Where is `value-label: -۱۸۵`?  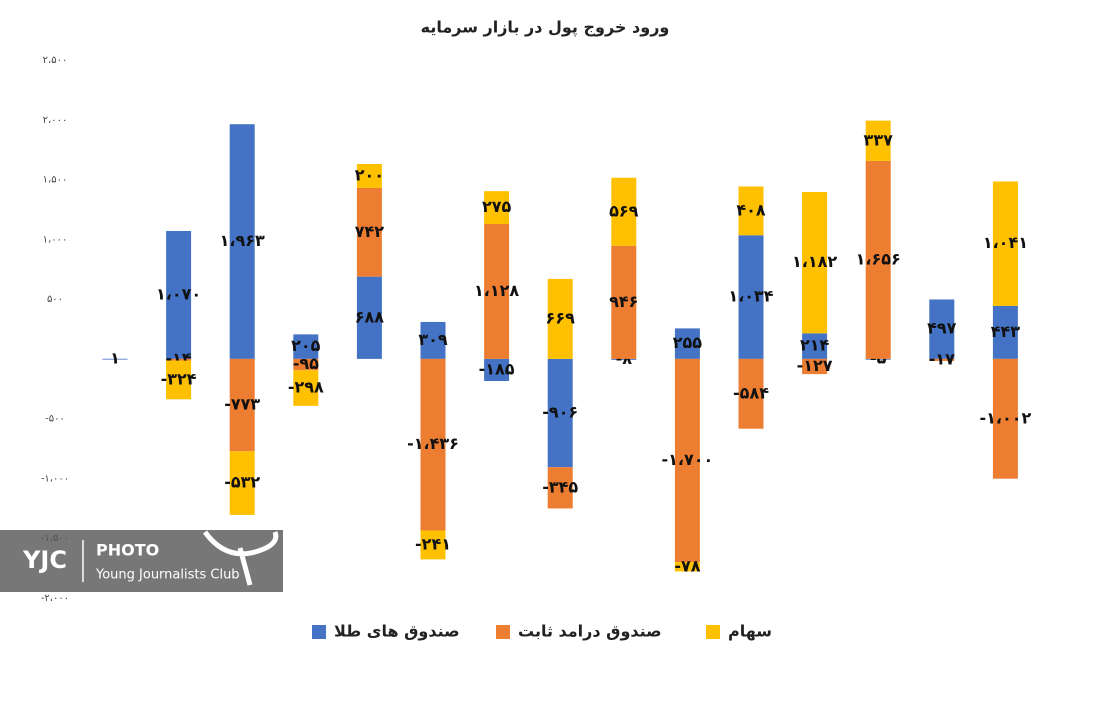 value-label: -۱۸۵ is located at coordinates (497, 368).